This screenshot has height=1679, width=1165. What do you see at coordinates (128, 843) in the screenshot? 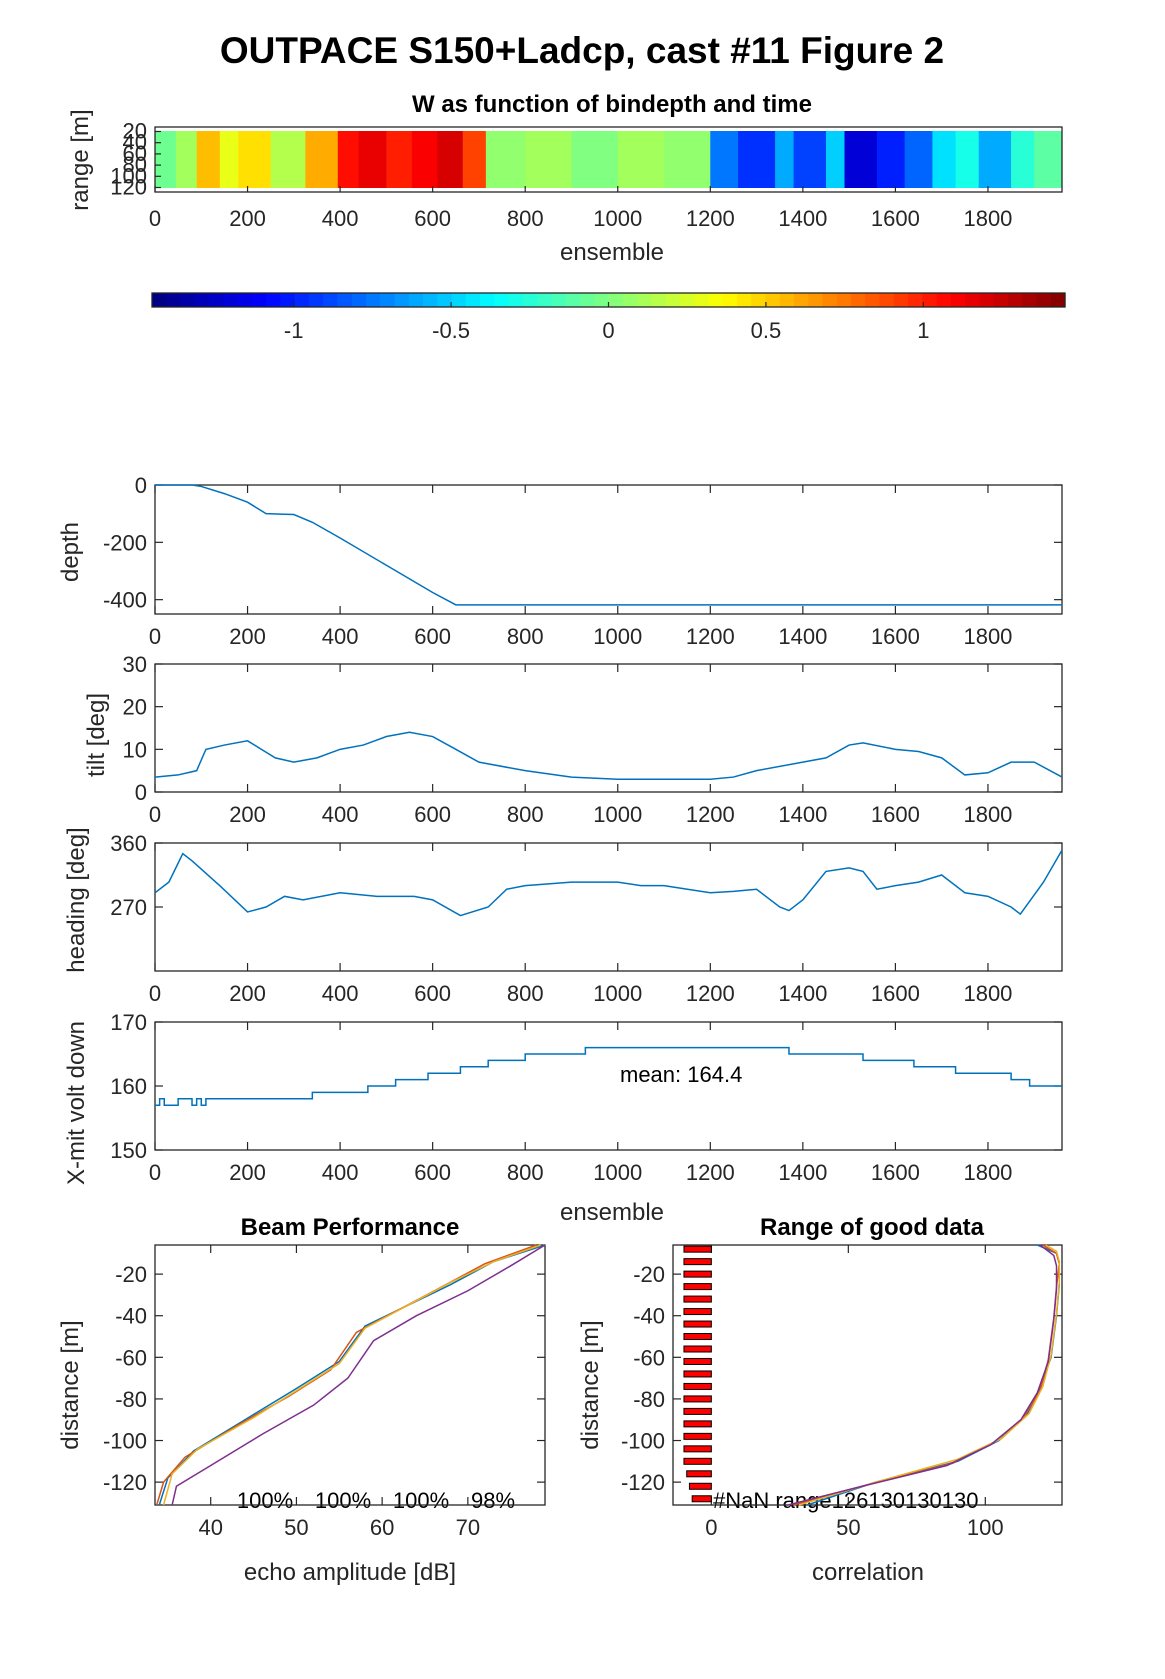
I see `heading-ytick-label: 360` at bounding box center [128, 843].